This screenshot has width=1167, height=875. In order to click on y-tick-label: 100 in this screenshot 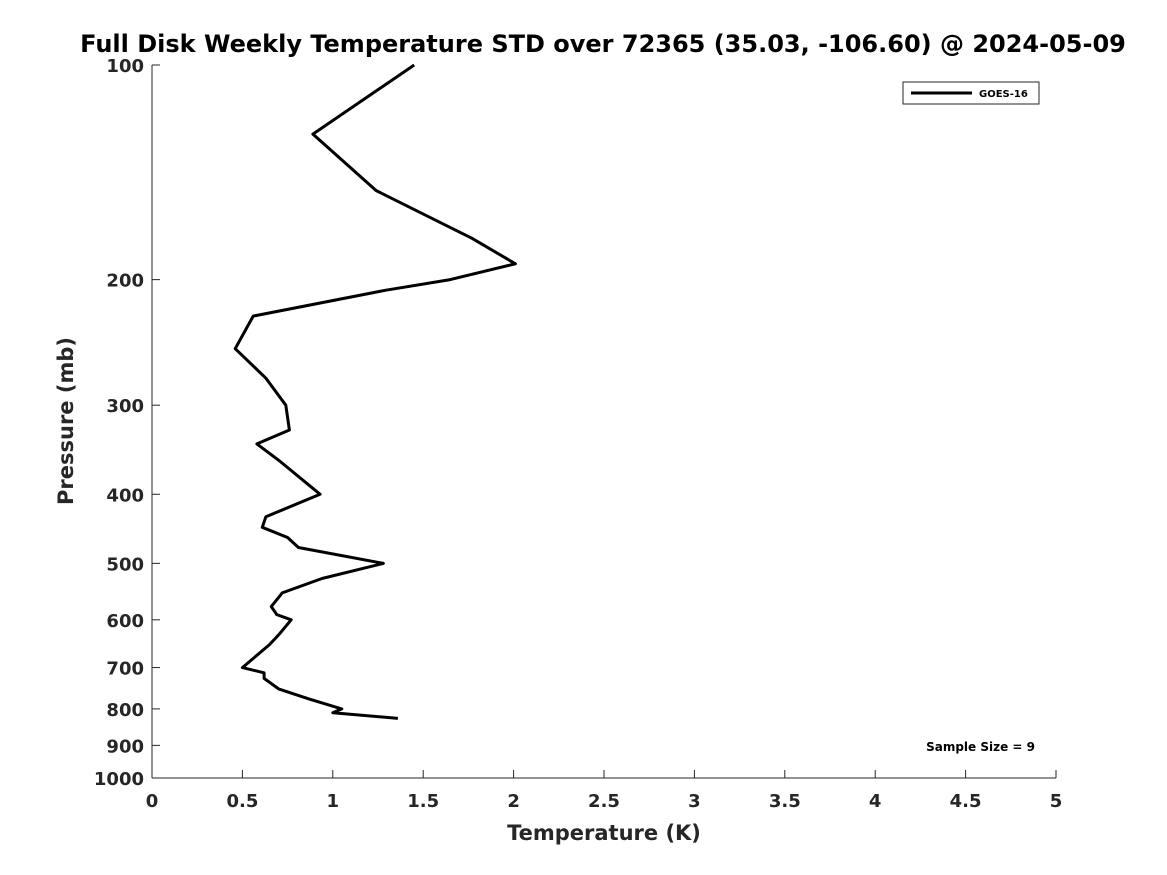, I will do `click(125, 66)`.